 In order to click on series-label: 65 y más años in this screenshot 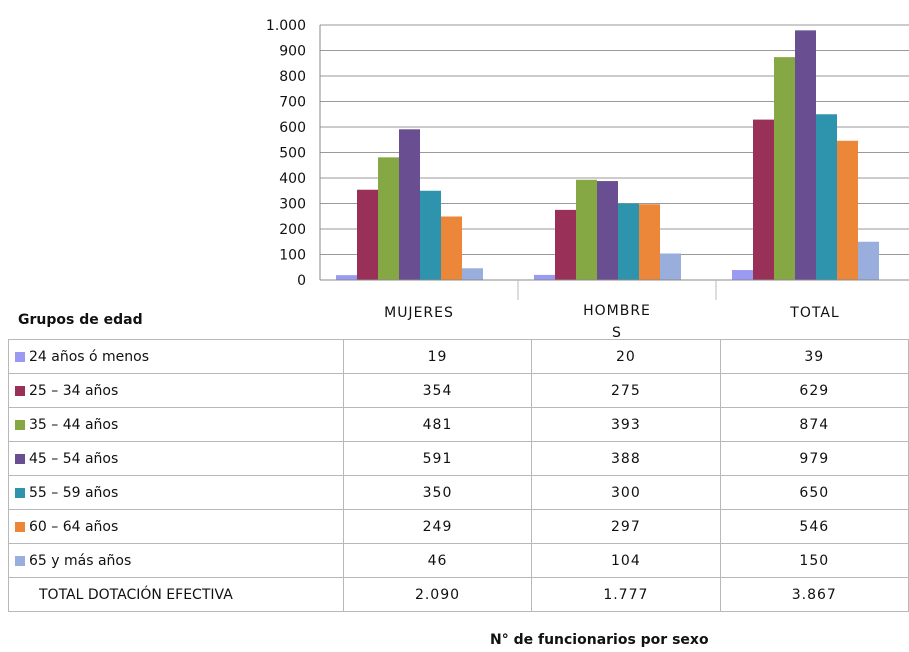, I will do `click(80, 560)`.